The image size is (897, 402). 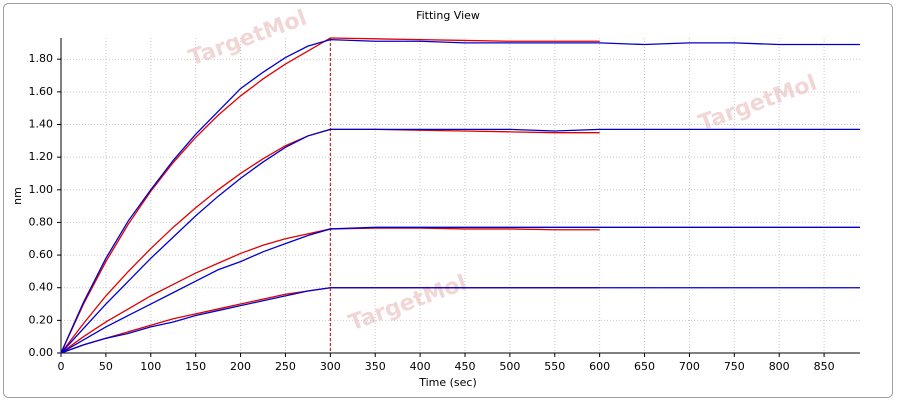 What do you see at coordinates (17, 196) in the screenshot?
I see `y-axis-label: nm` at bounding box center [17, 196].